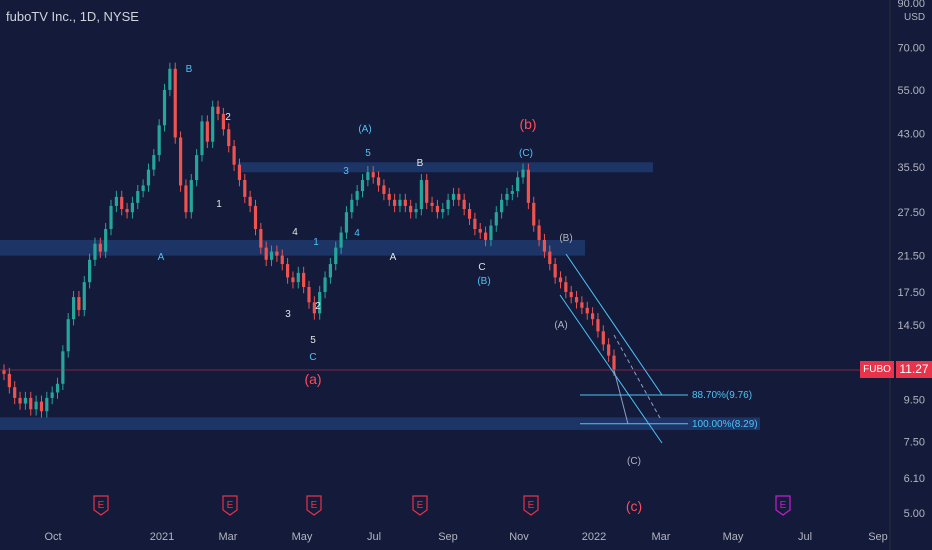 Image resolution: width=932 pixels, height=550 pixels. What do you see at coordinates (481, 267) in the screenshot?
I see `wave-label: C` at bounding box center [481, 267].